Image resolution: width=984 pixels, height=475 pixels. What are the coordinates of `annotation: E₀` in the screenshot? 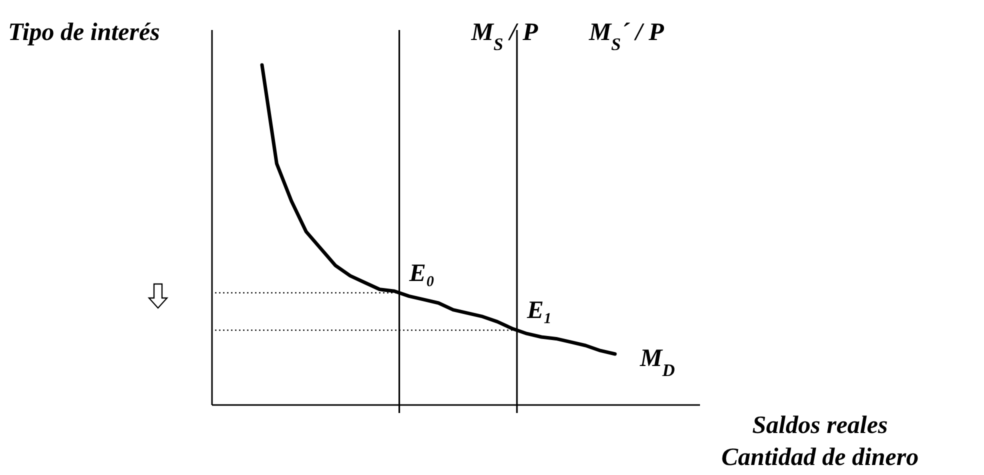 It's located at (421, 273).